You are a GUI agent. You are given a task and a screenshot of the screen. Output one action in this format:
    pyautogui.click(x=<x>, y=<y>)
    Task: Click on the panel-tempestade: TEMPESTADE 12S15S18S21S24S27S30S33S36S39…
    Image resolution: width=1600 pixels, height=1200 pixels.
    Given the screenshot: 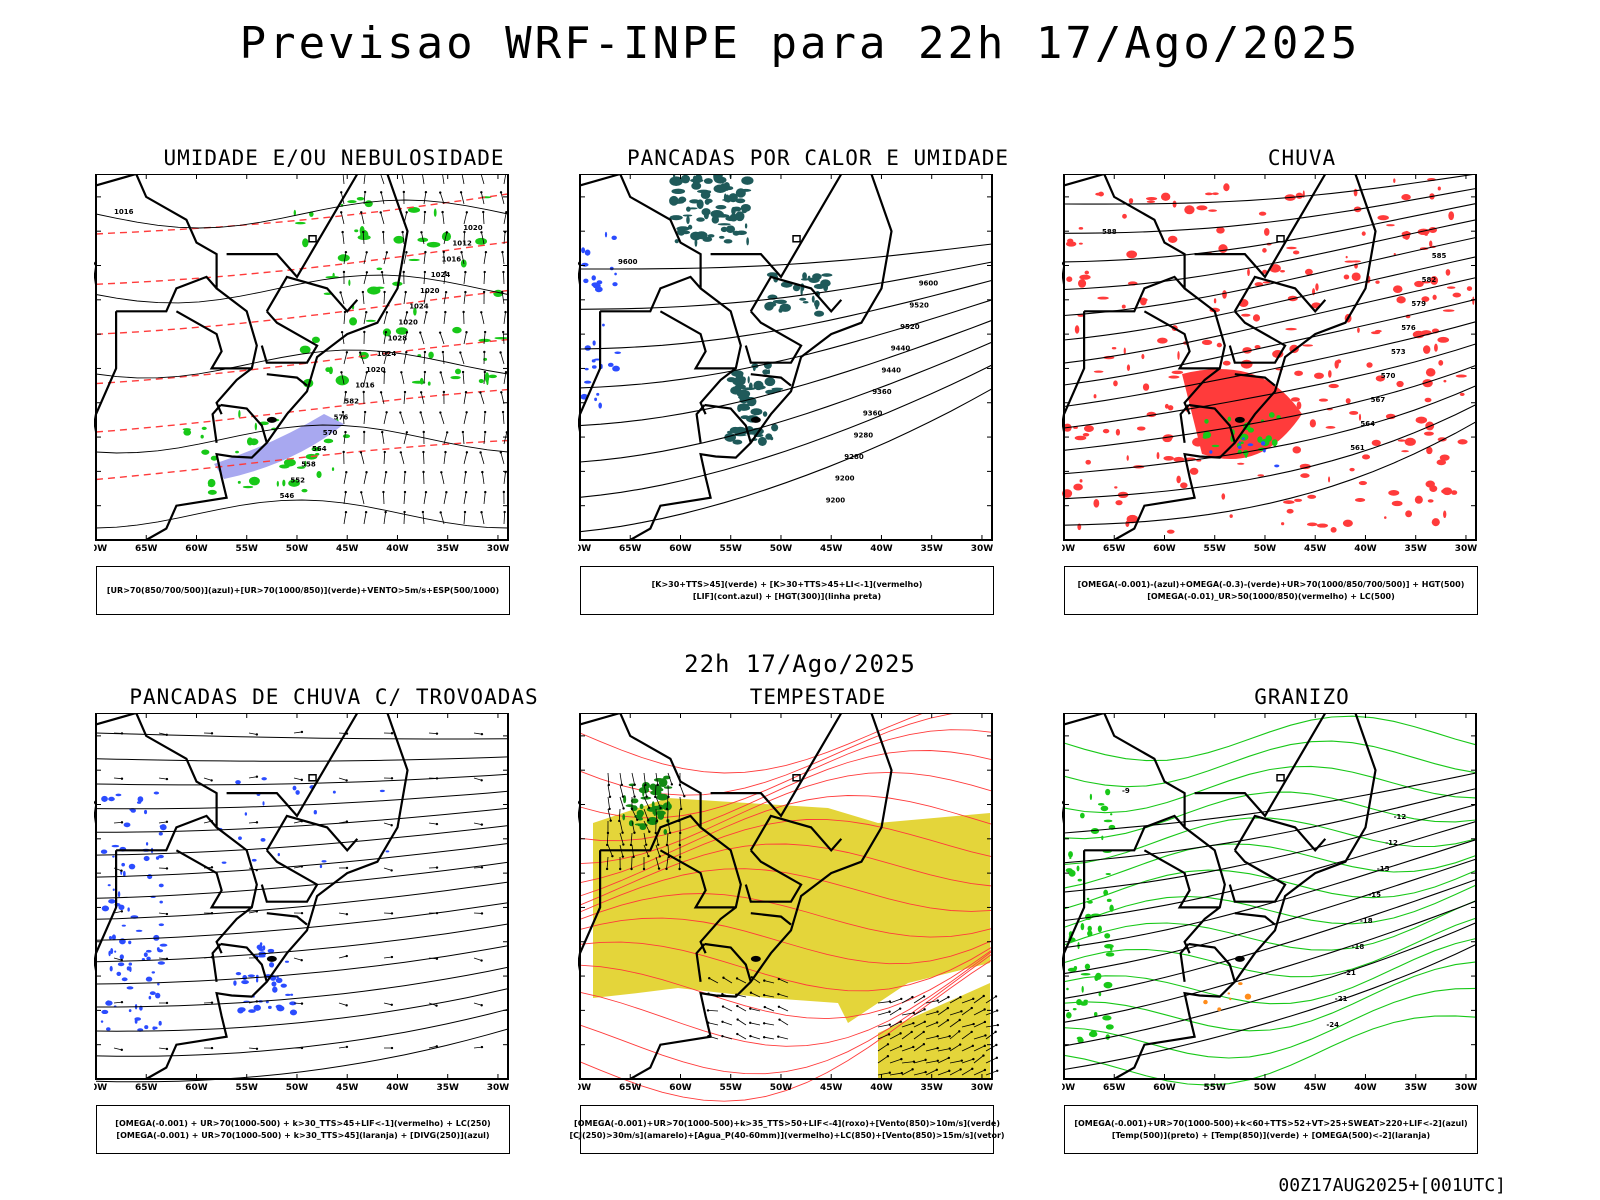 What is the action you would take?
    pyautogui.click(x=813, y=920)
    